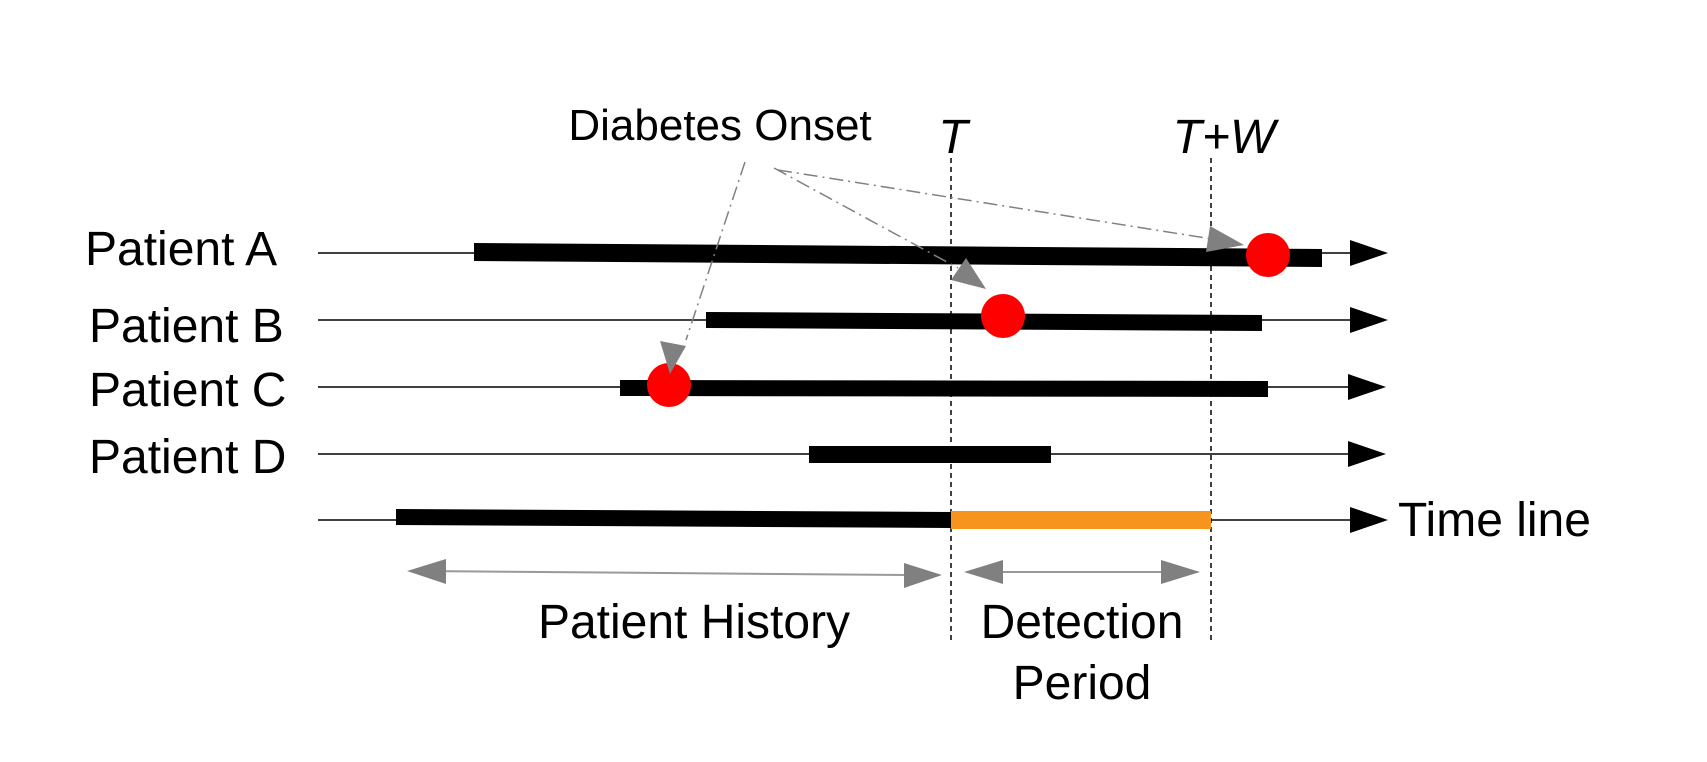  I want to click on detection-period-bar, so click(1081, 520).